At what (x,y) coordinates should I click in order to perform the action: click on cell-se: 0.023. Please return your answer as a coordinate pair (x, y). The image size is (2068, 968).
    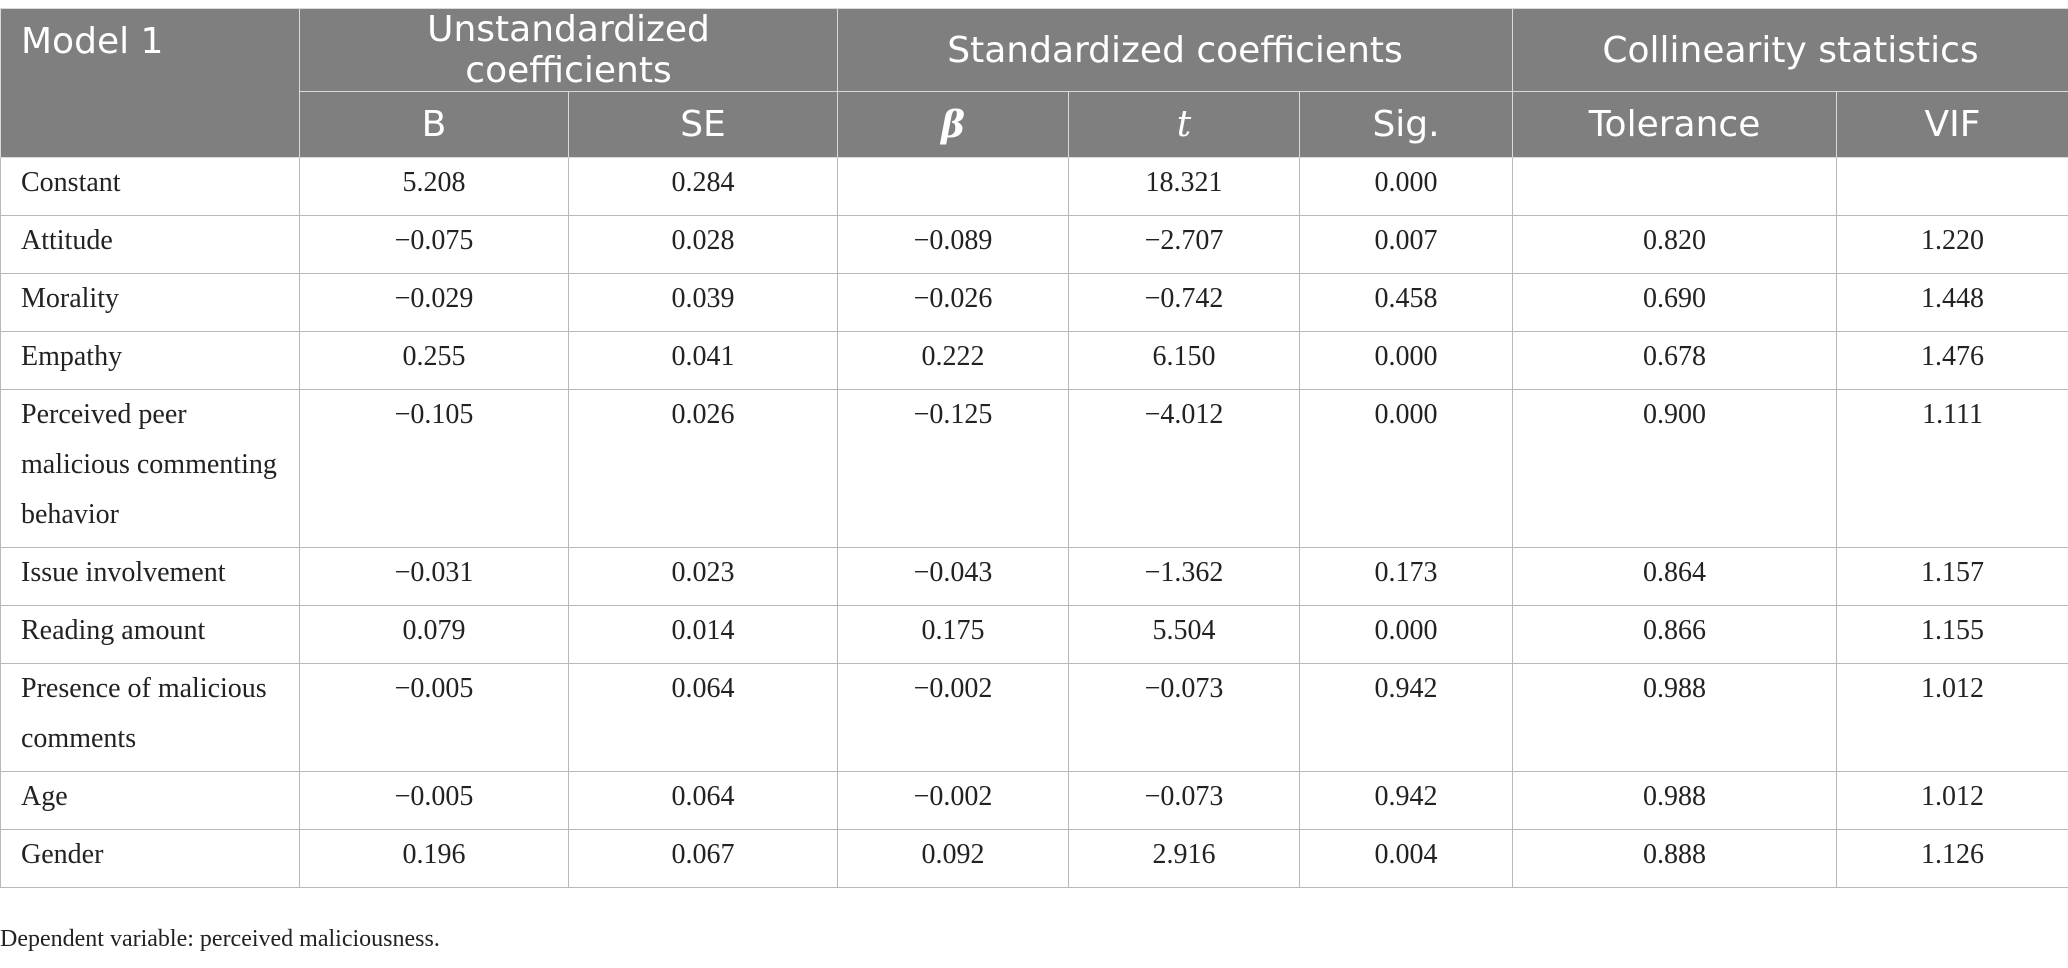
    Looking at the image, I should click on (703, 576).